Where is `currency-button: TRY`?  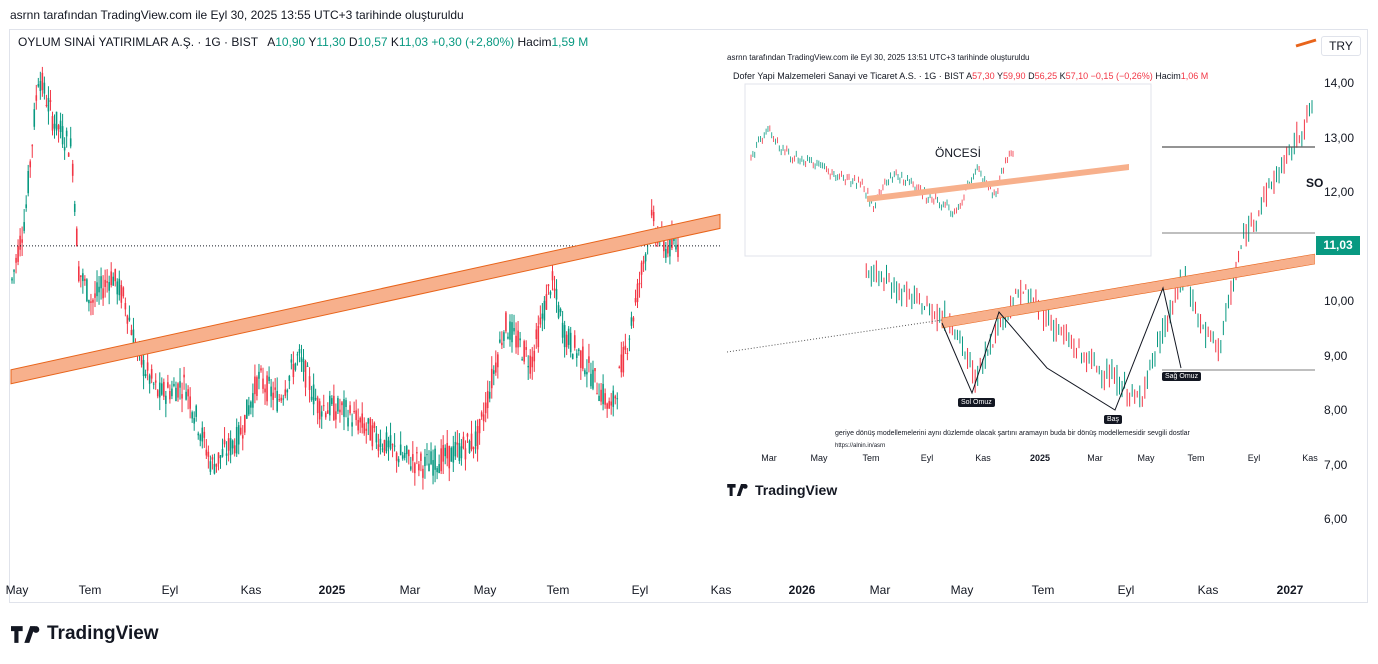
currency-button: TRY is located at coordinates (1341, 46).